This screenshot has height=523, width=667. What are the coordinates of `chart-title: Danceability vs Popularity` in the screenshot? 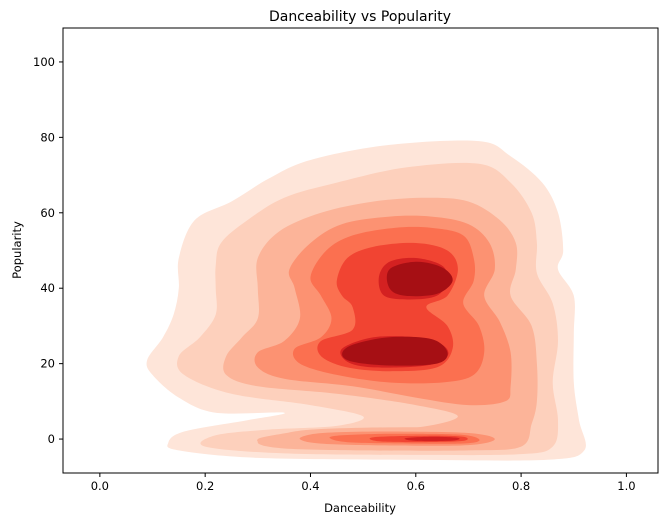 It's located at (360, 17).